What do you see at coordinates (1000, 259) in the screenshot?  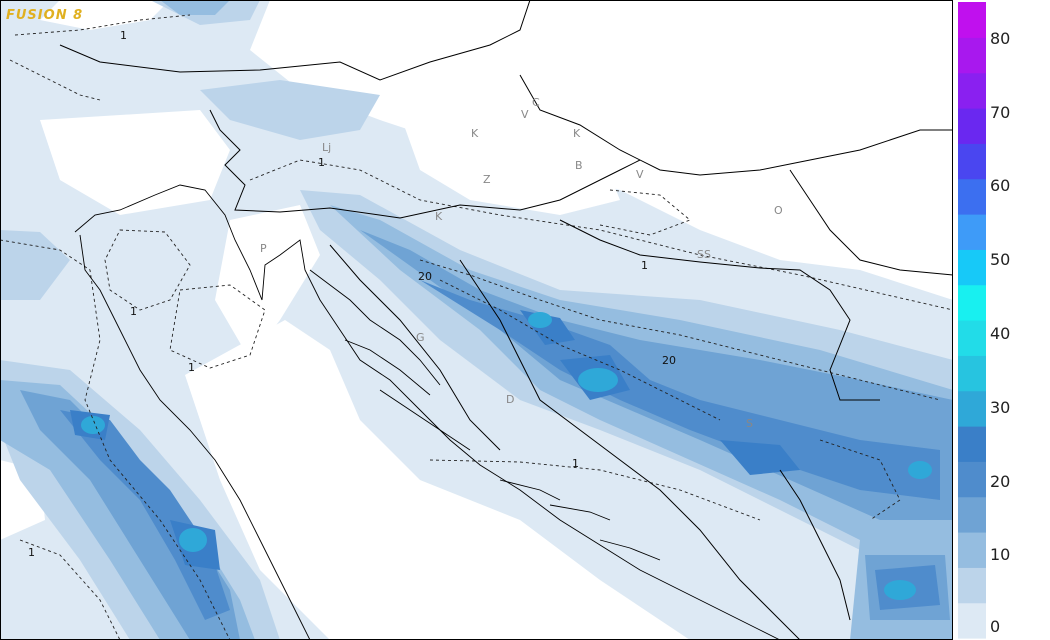 I see `colorbar-tick-label: 50` at bounding box center [1000, 259].